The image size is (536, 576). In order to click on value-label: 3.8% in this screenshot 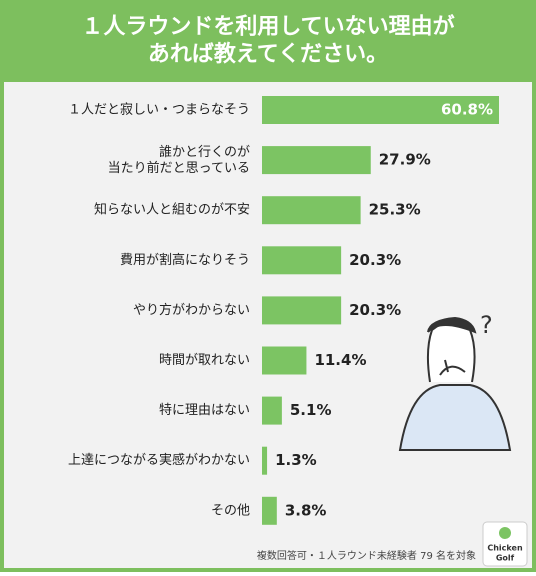, I will do `click(306, 510)`.